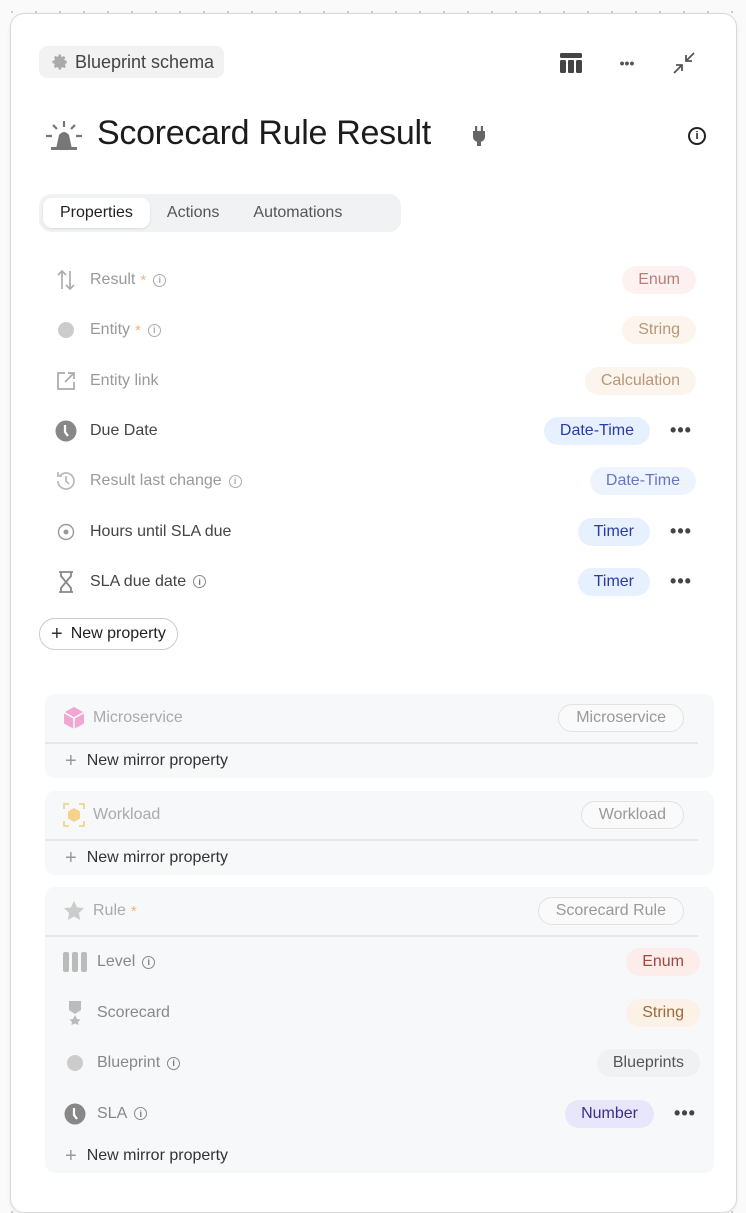 Image resolution: width=746 pixels, height=1213 pixels. What do you see at coordinates (375, 481) in the screenshot?
I see `property-row: Result last change i Date-Time` at bounding box center [375, 481].